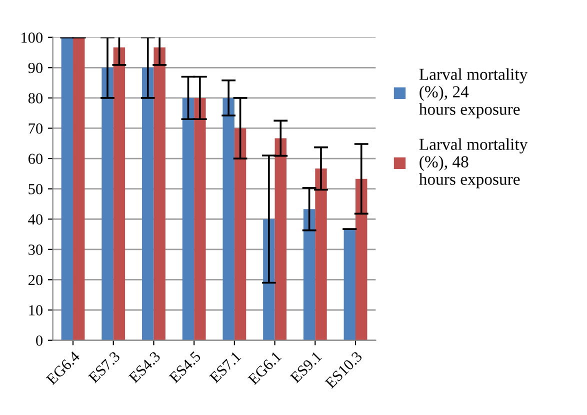 This screenshot has height=415, width=587. Describe the element at coordinates (32, 37) in the screenshot. I see `y-tick-label: 100` at that location.